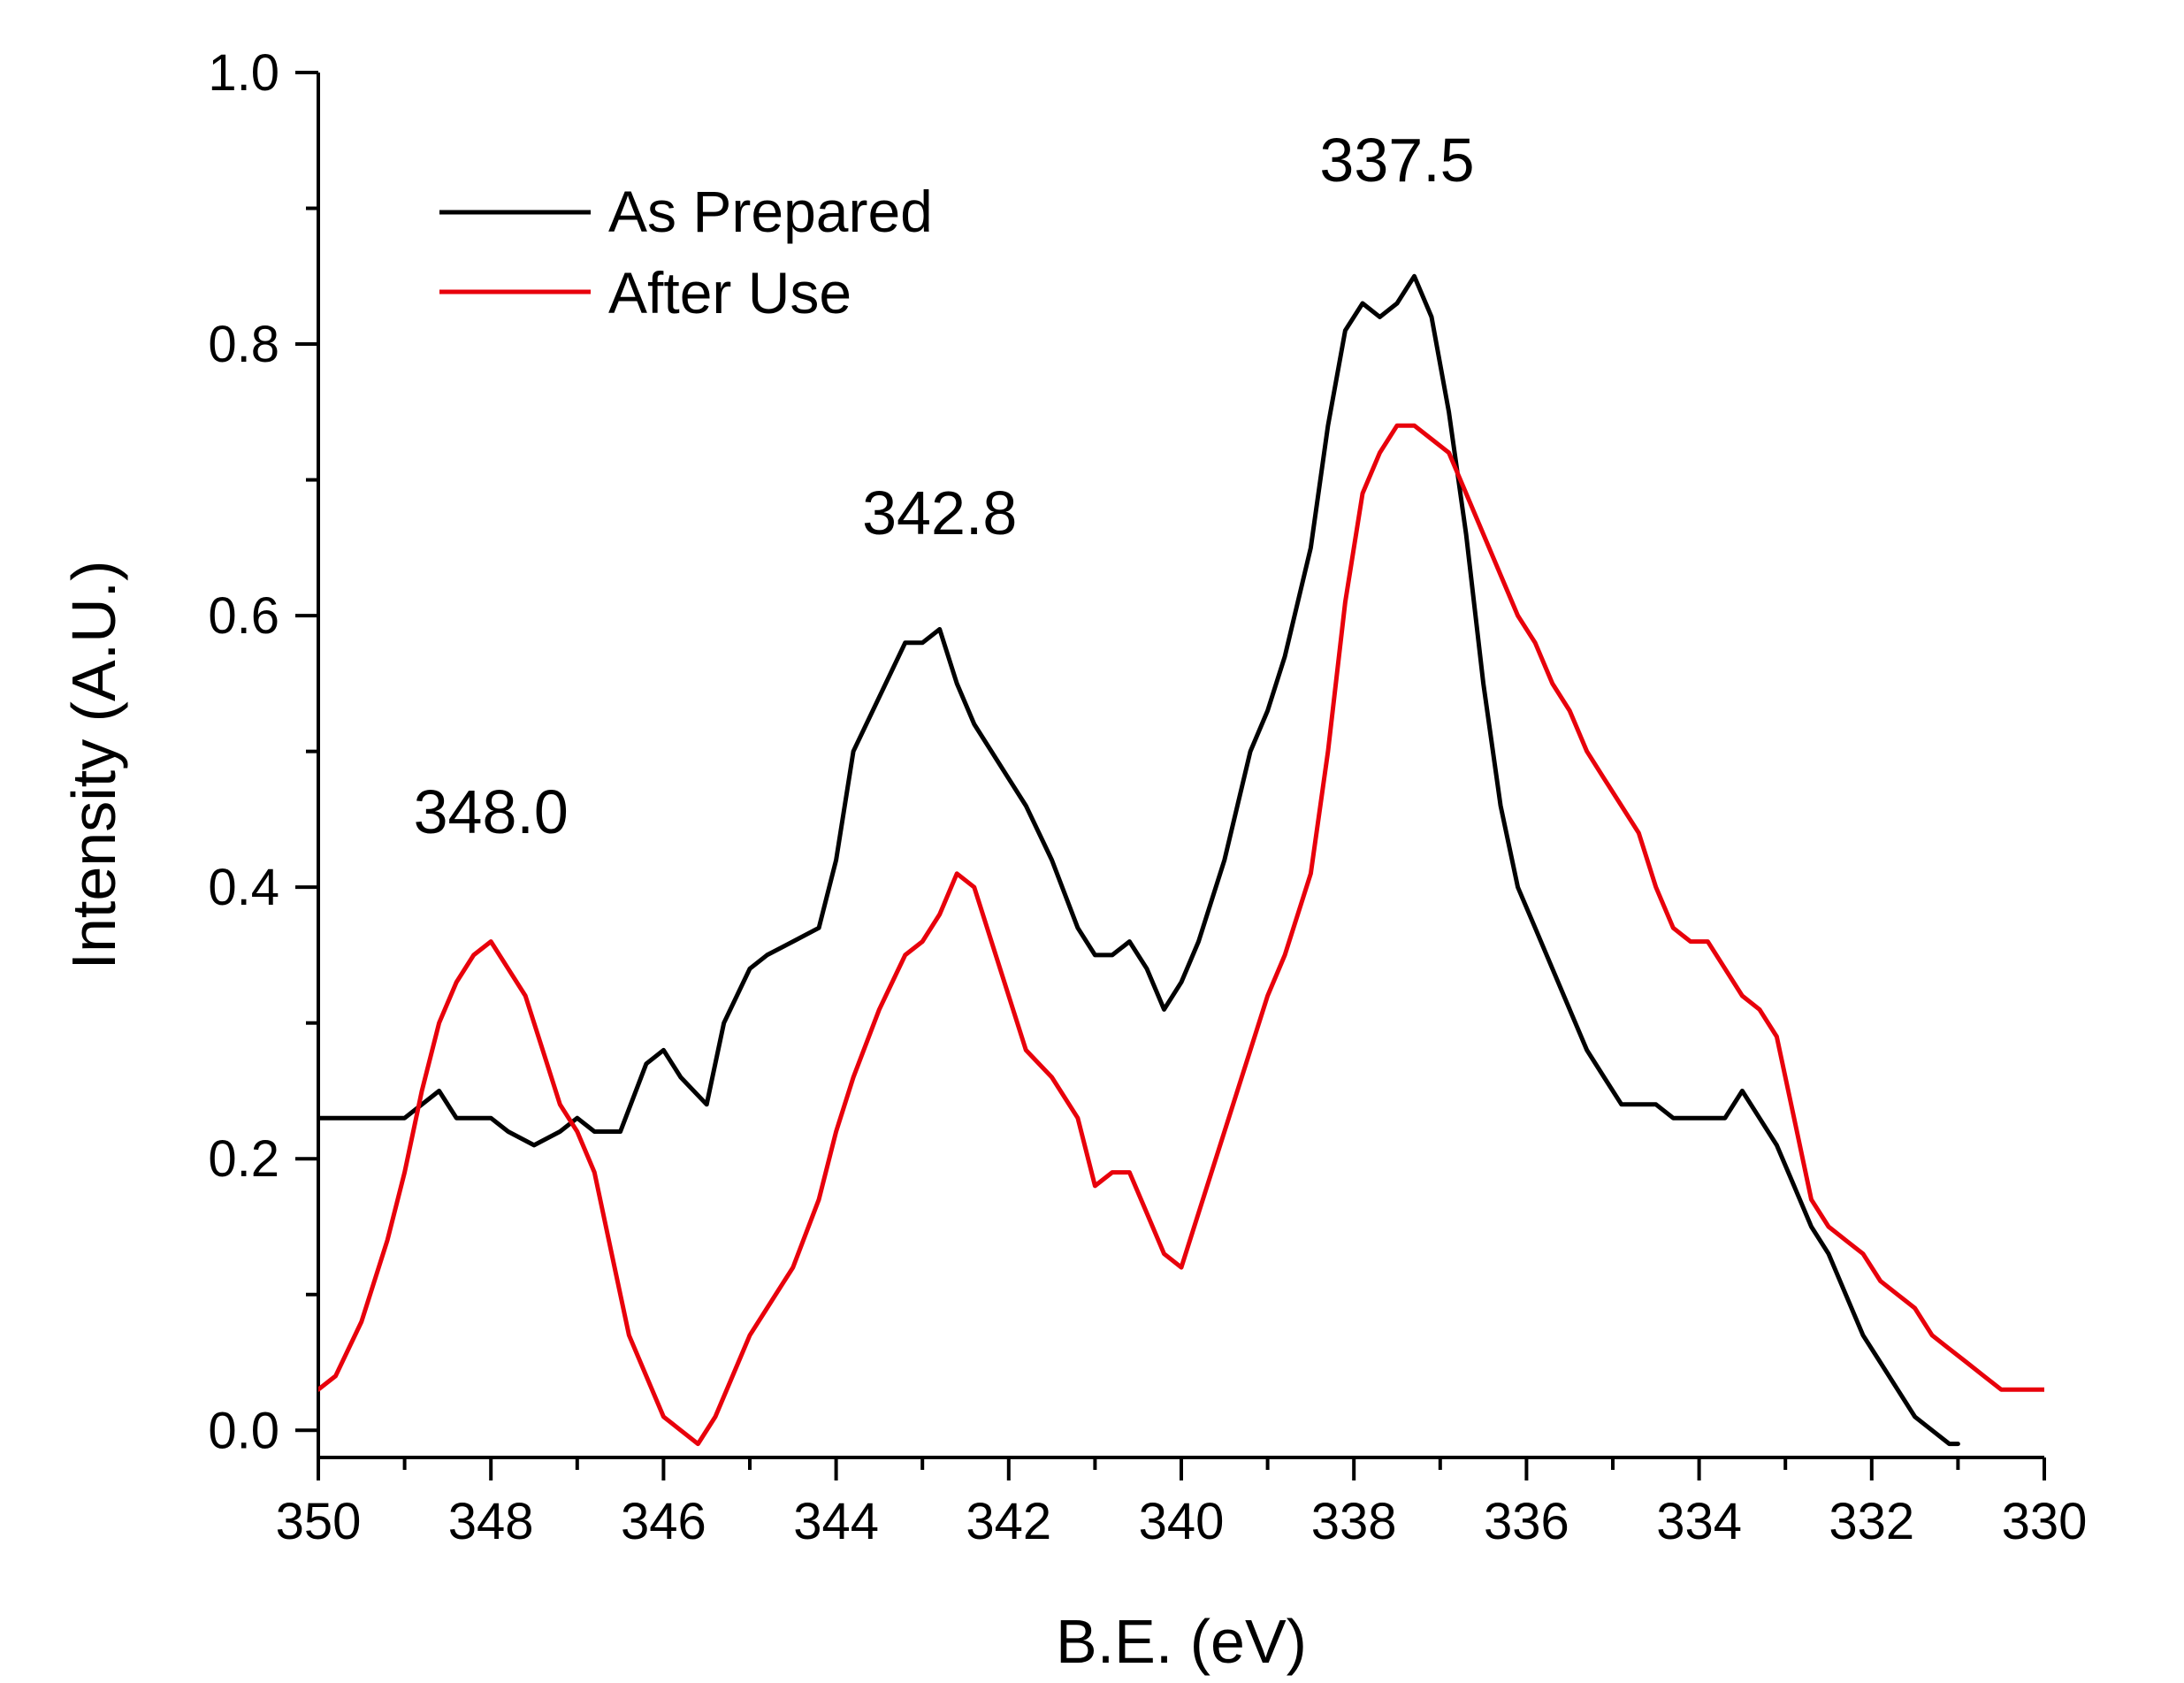 The width and height of the screenshot is (2184, 1683). What do you see at coordinates (729, 292) in the screenshot?
I see `legend-label-after-use: After Use` at bounding box center [729, 292].